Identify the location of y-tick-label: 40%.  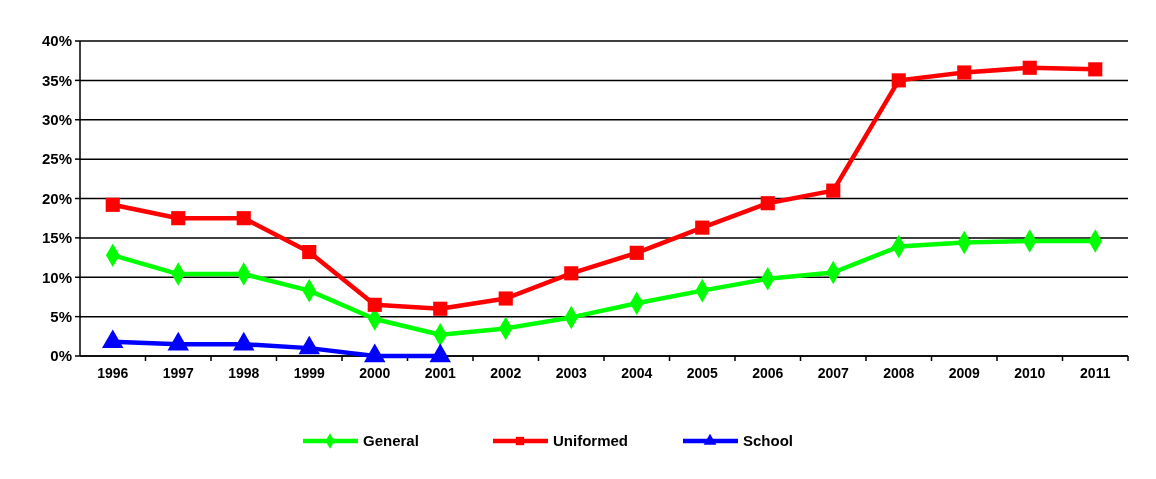
(56, 41).